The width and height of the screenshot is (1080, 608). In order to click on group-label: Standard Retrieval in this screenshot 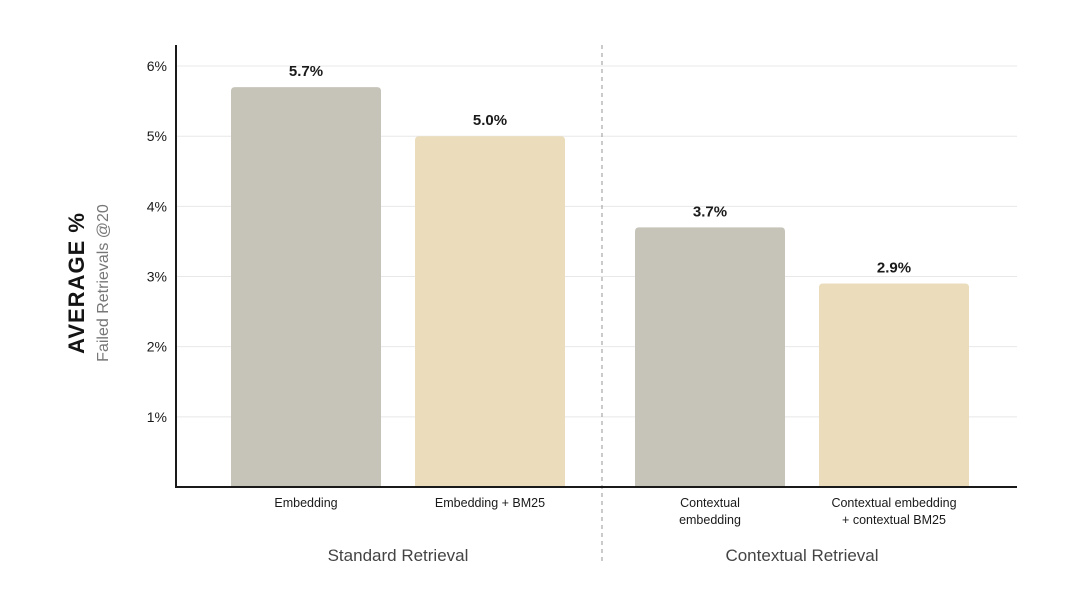, I will do `click(398, 555)`.